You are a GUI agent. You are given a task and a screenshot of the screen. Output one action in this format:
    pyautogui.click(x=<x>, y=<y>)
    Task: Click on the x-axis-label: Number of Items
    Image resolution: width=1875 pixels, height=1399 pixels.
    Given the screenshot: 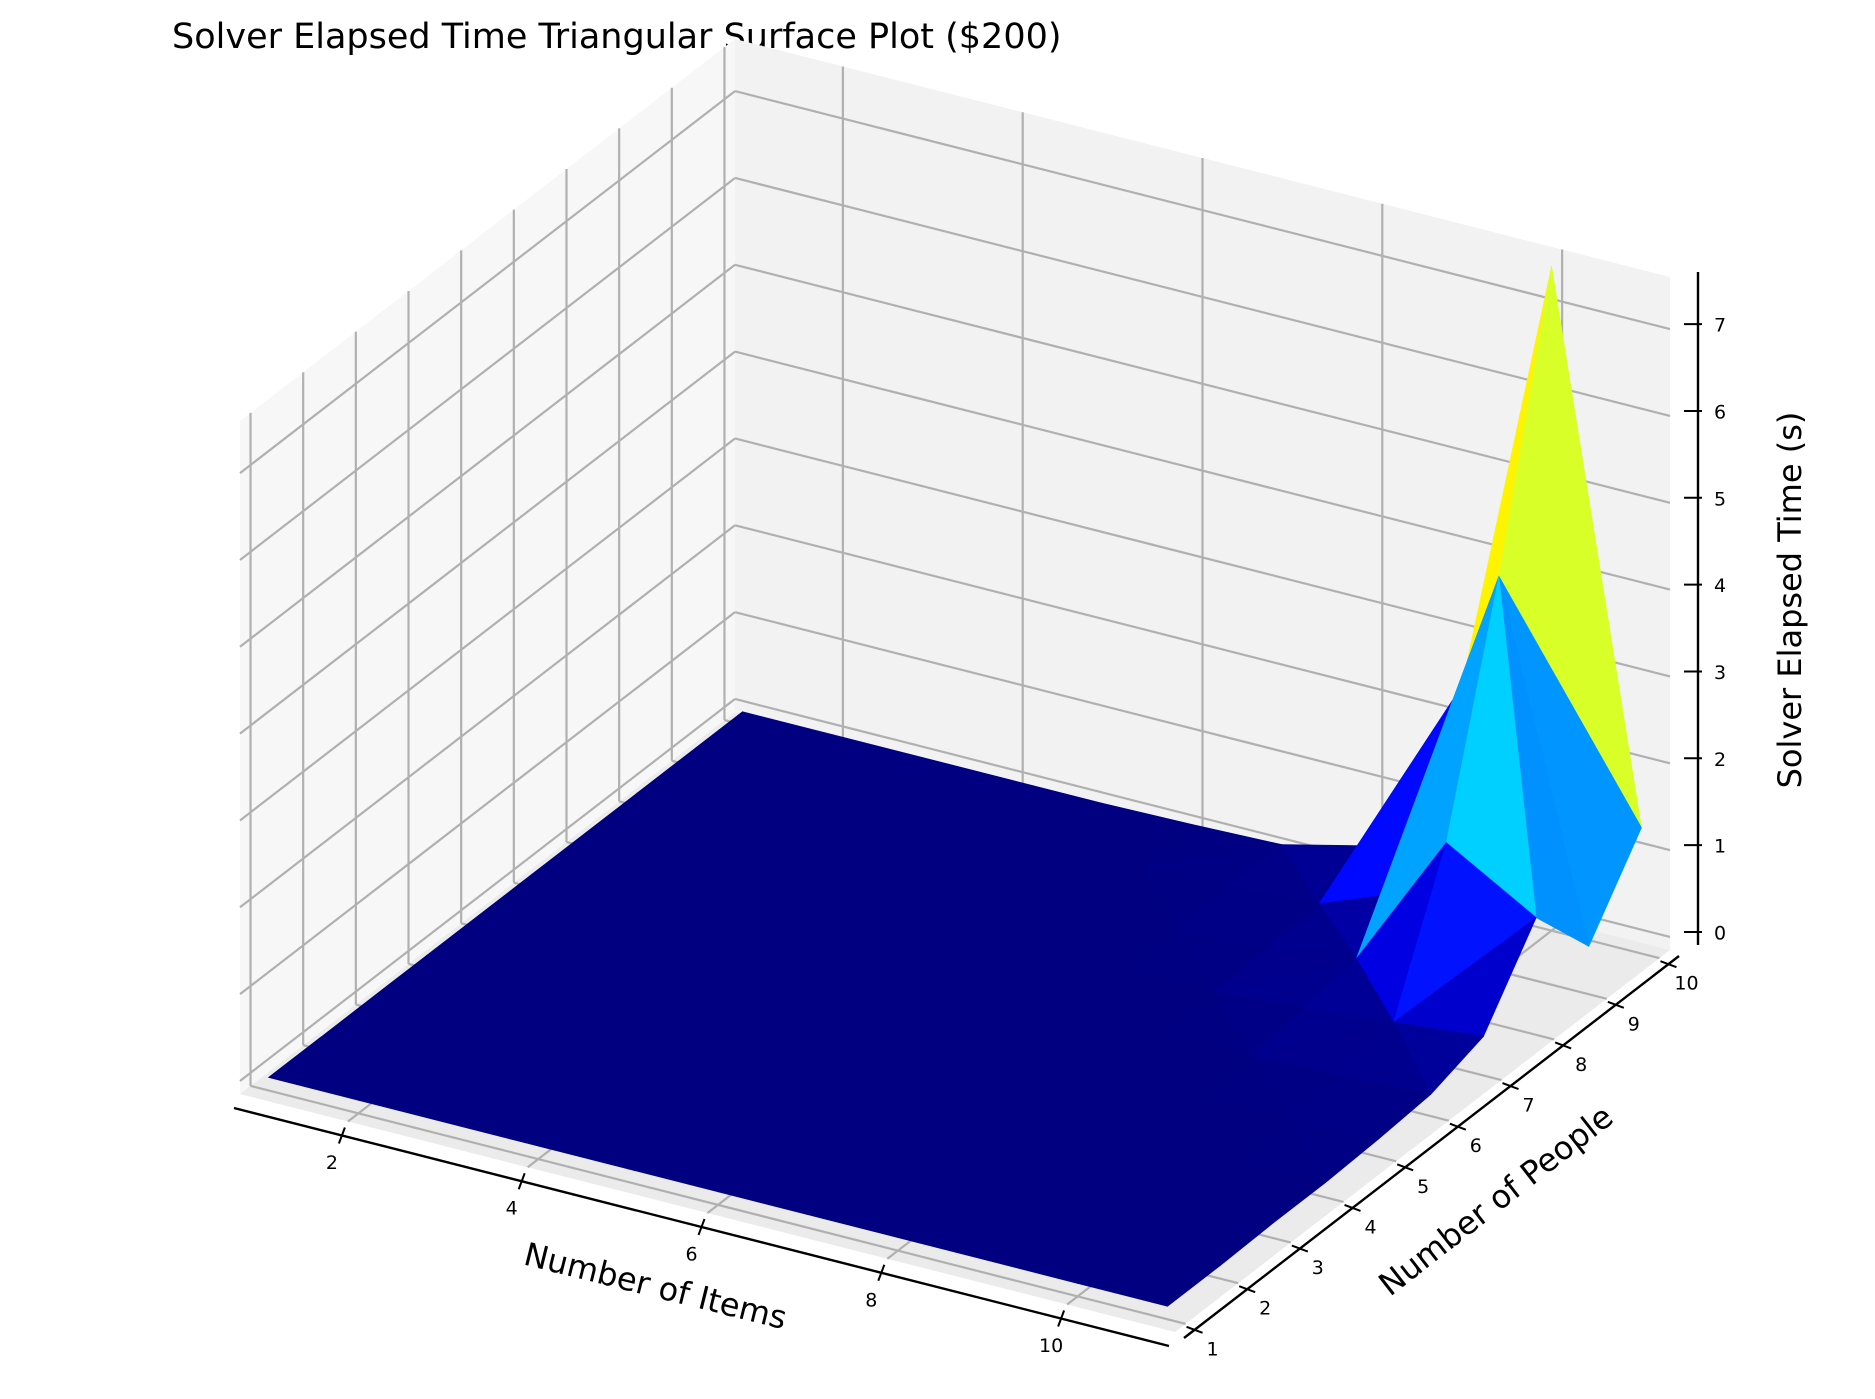 What is the action you would take?
    pyautogui.click(x=655, y=1286)
    